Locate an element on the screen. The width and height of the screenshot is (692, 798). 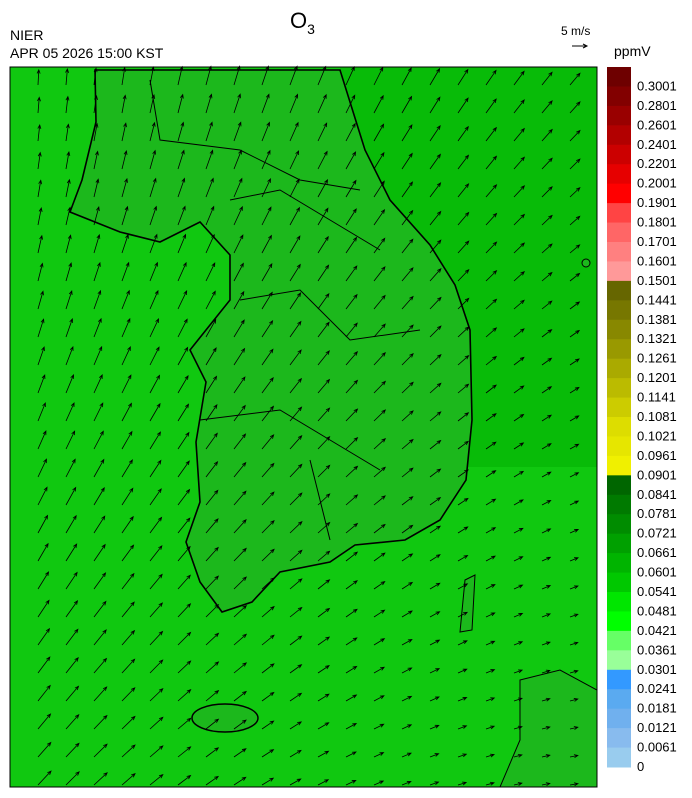
legend-label: 0.3001 is located at coordinates (657, 85).